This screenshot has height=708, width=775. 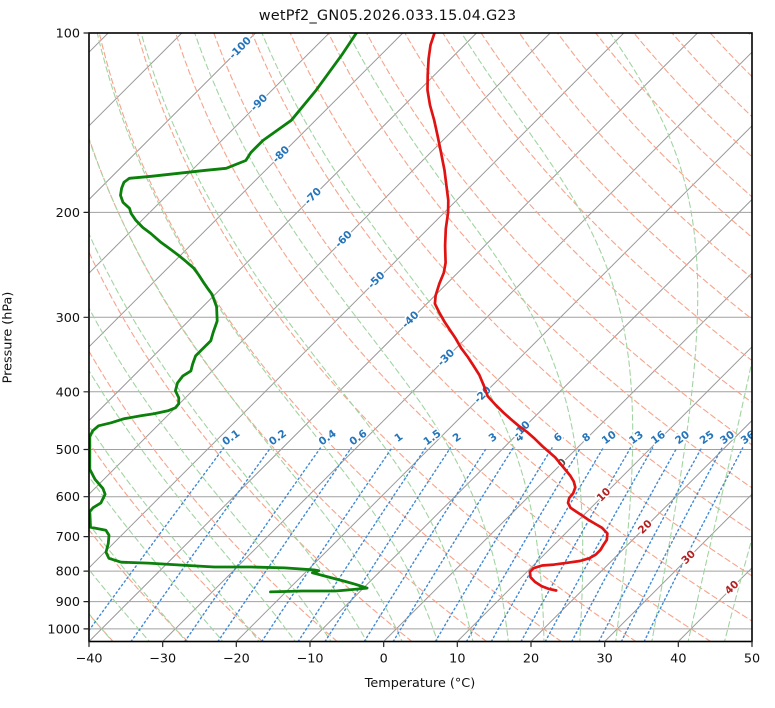 What do you see at coordinates (68, 572) in the screenshot?
I see `svg-text: 800` at bounding box center [68, 572].